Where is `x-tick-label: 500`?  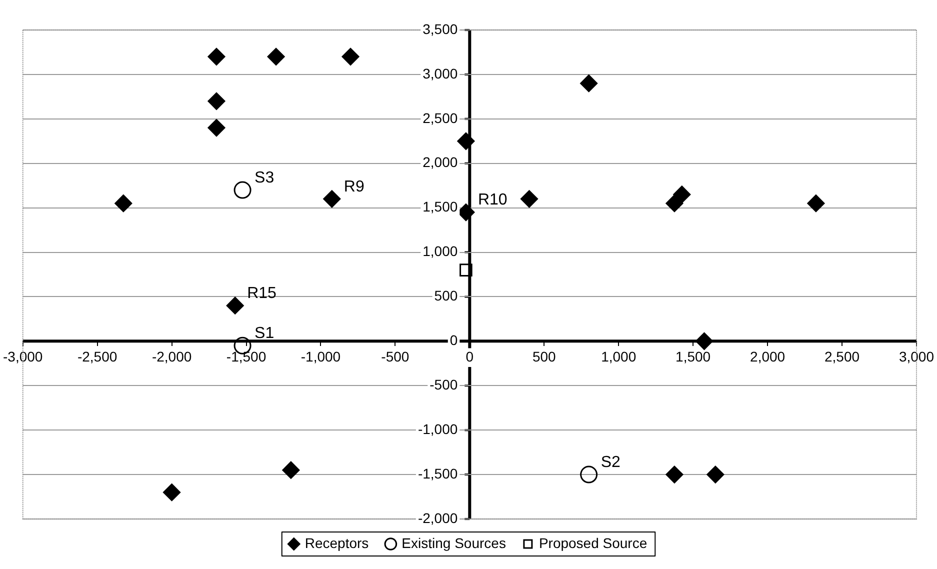
x-tick-label: 500 is located at coordinates (544, 356).